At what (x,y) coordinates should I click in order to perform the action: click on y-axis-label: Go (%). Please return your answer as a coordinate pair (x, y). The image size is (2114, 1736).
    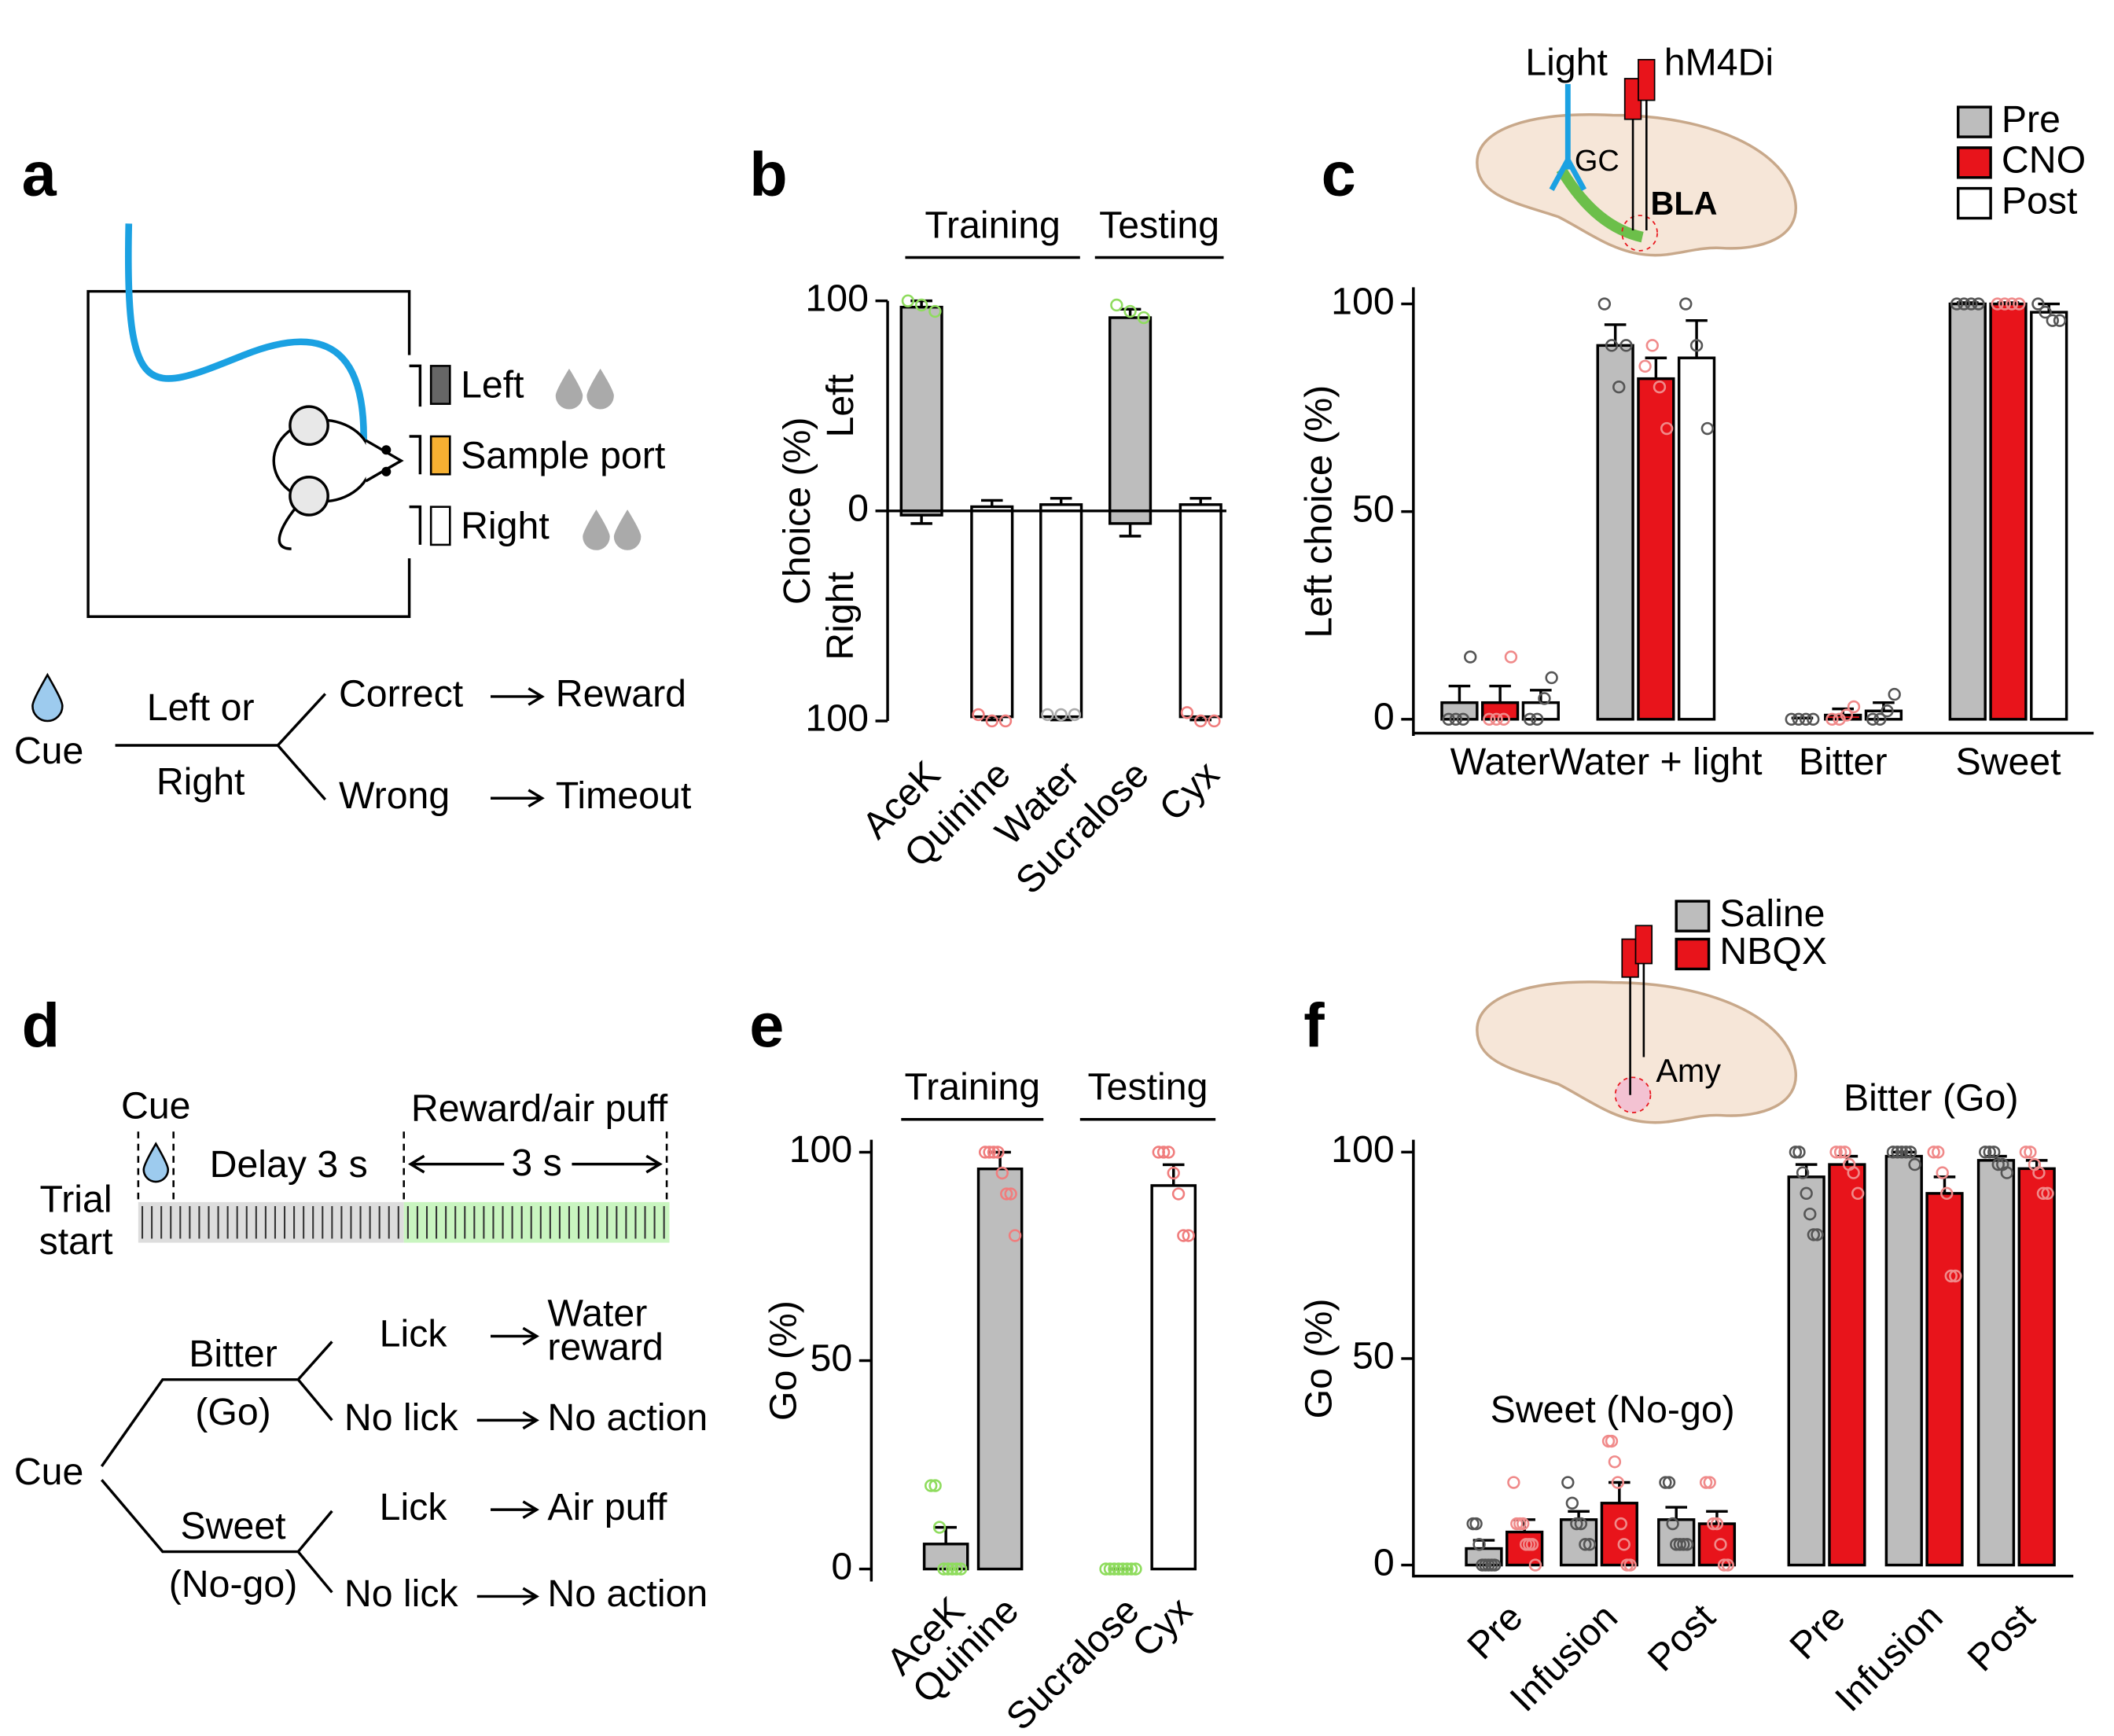
    Looking at the image, I should click on (784, 1360).